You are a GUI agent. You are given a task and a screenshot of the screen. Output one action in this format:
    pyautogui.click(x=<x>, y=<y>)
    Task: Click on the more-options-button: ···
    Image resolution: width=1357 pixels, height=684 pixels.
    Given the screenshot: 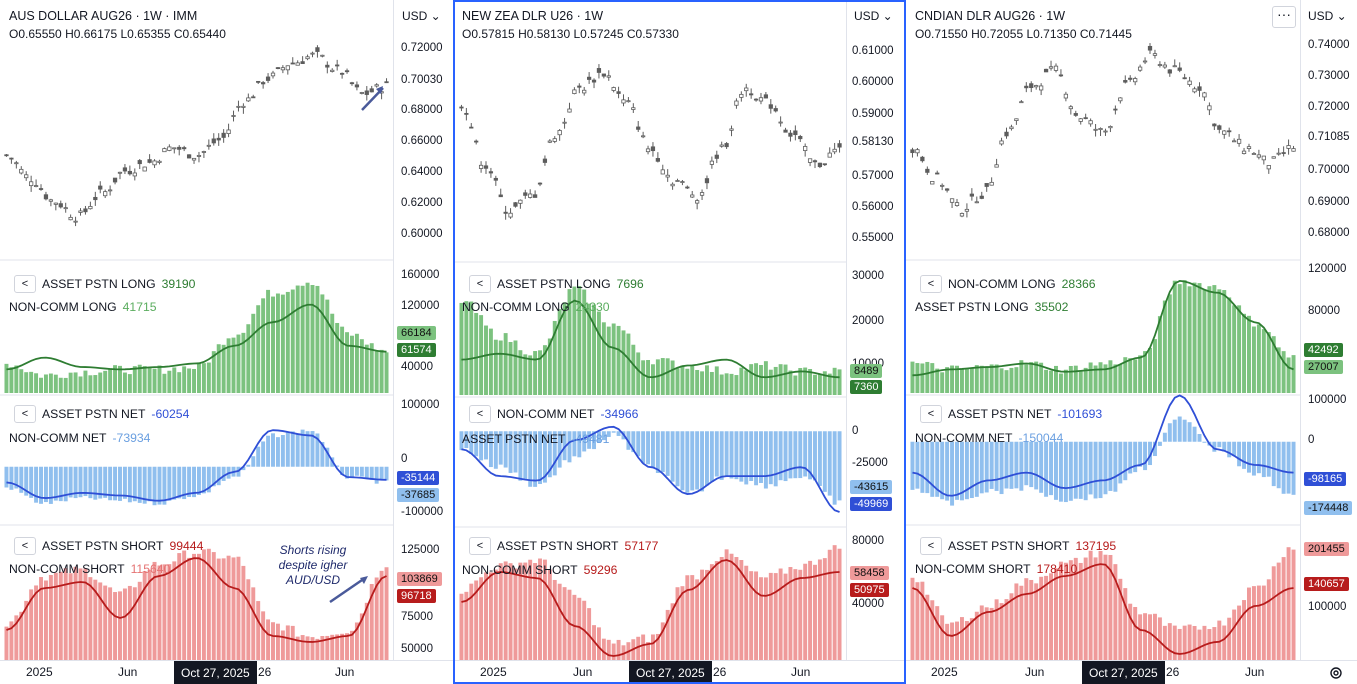 What is the action you would take?
    pyautogui.click(x=1284, y=17)
    